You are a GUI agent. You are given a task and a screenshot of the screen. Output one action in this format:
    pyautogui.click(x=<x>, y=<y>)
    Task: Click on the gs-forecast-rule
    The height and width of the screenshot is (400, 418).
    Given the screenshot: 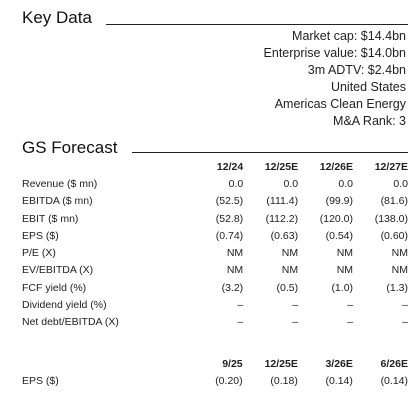 What is the action you would take?
    pyautogui.click(x=270, y=152)
    